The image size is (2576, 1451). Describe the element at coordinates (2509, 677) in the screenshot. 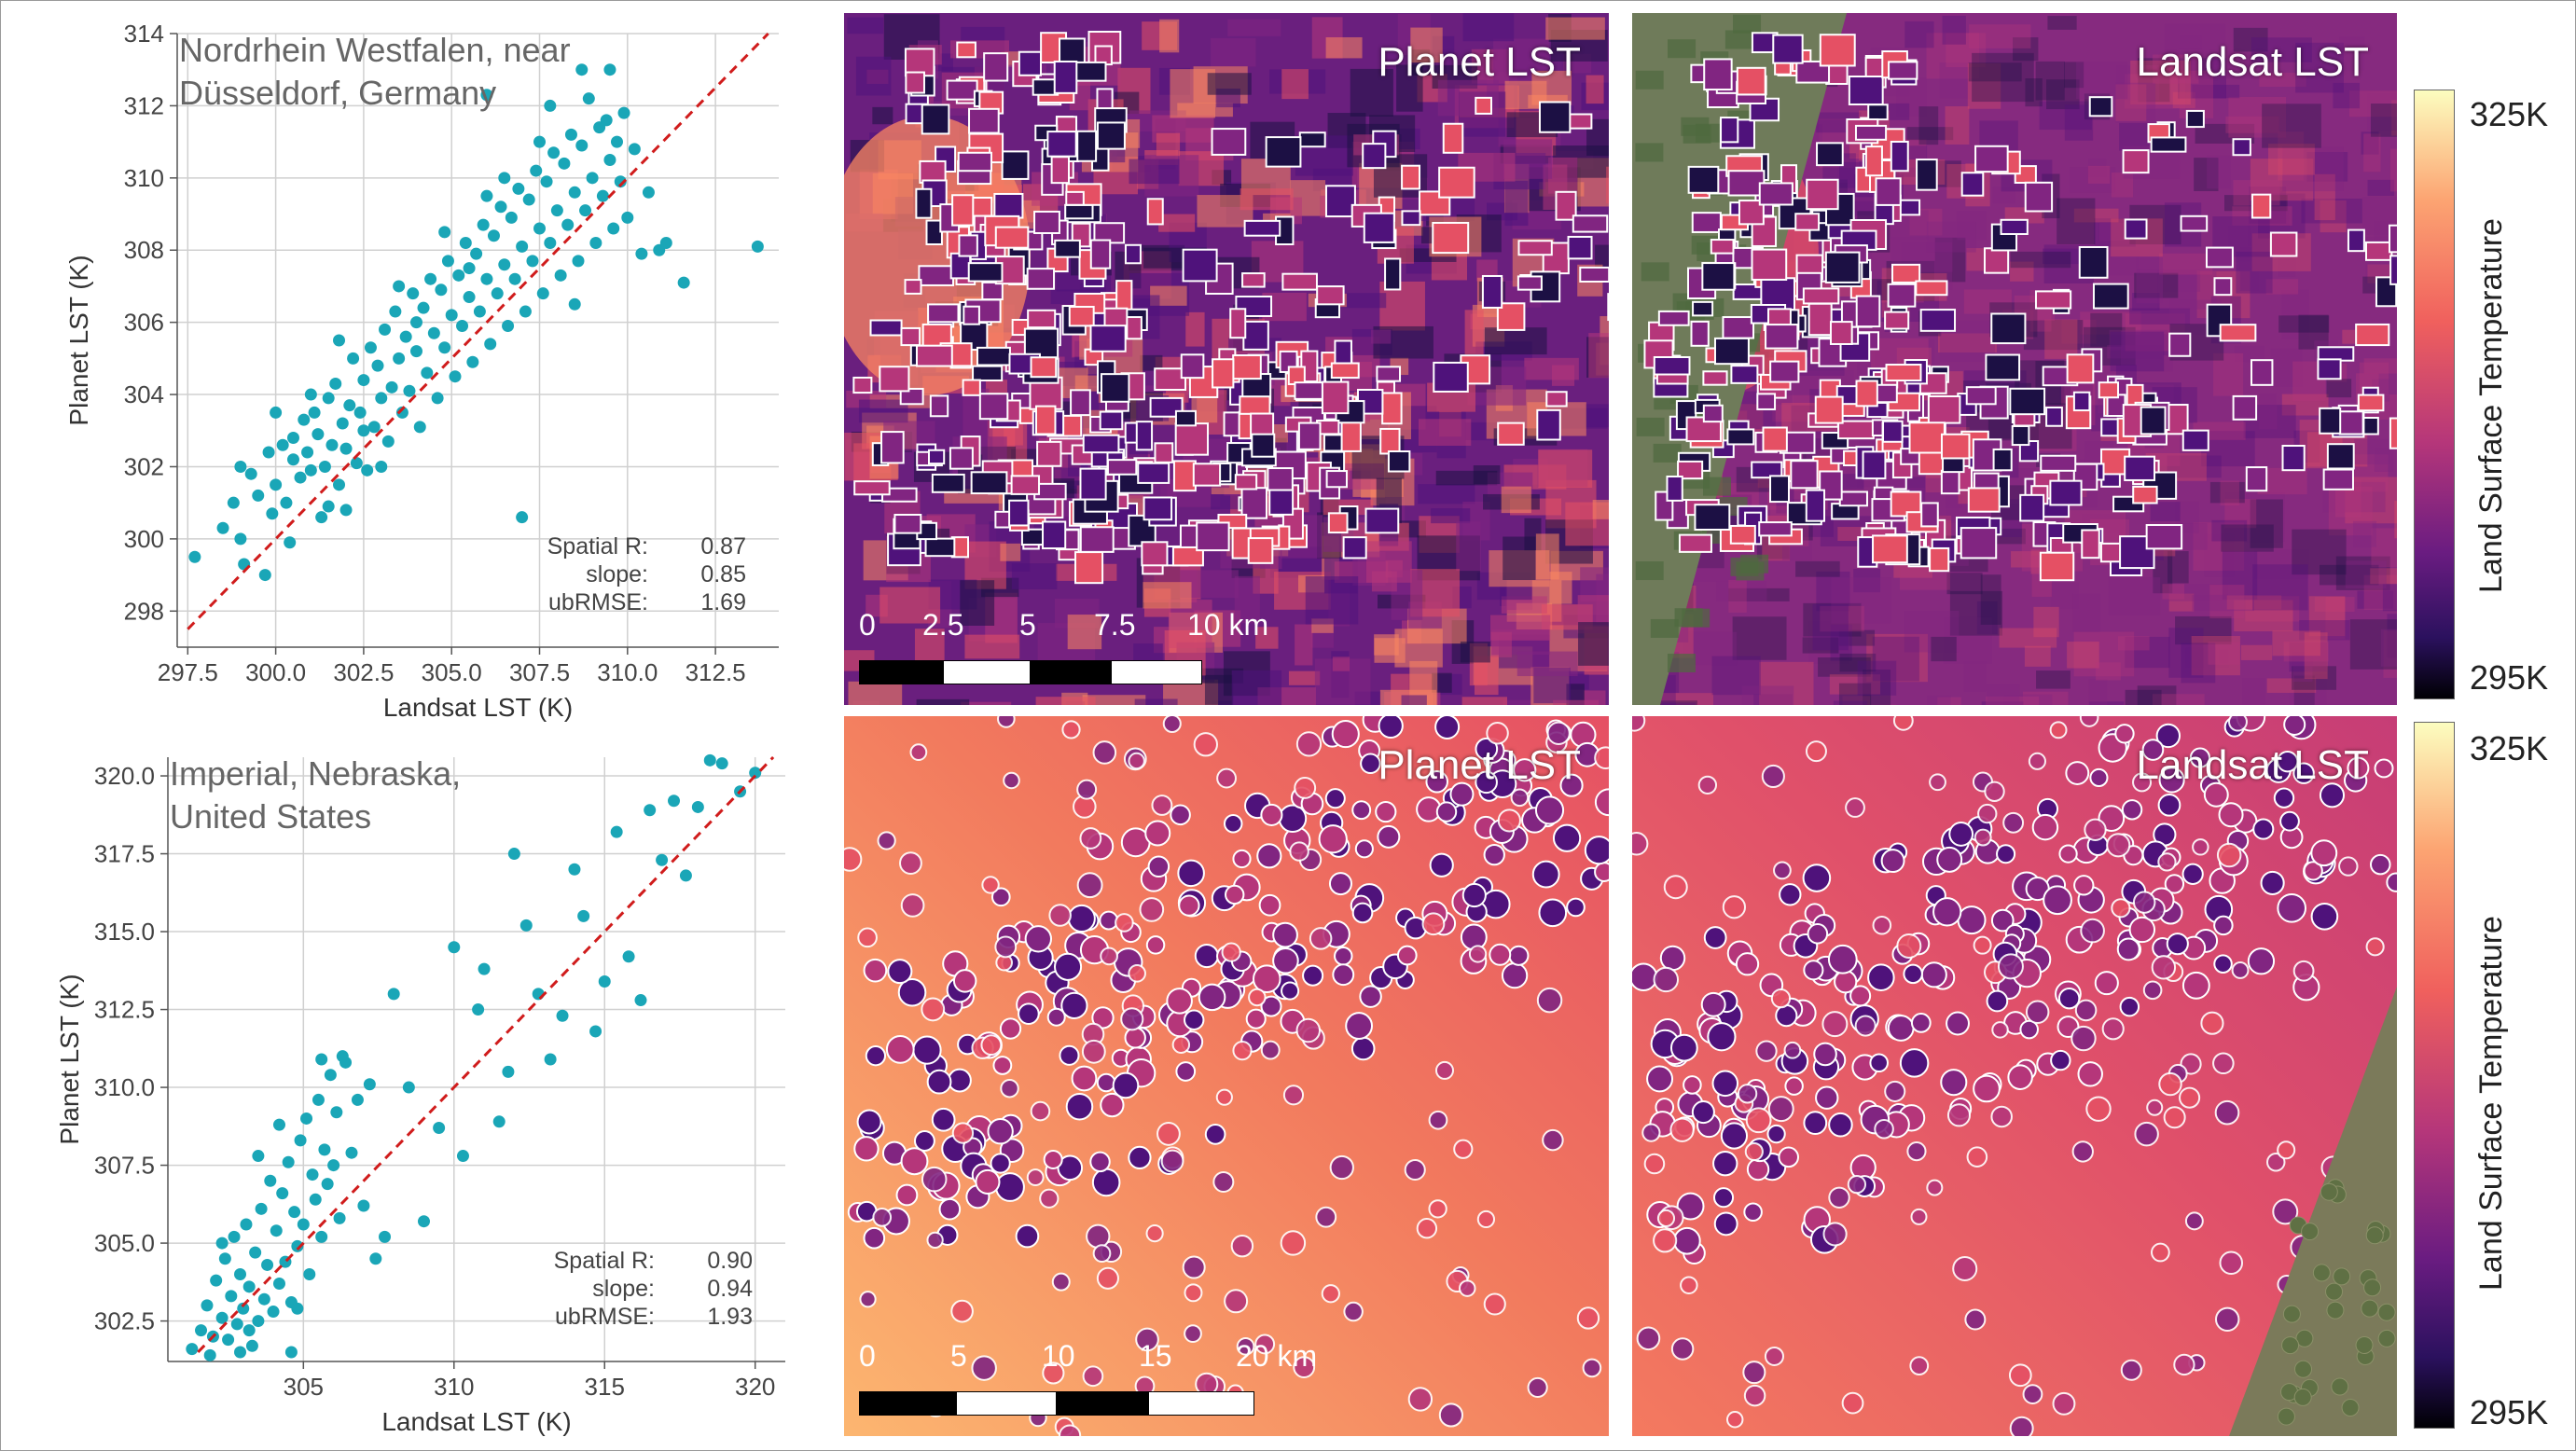

I see `colorbar-min-label: 295K` at that location.